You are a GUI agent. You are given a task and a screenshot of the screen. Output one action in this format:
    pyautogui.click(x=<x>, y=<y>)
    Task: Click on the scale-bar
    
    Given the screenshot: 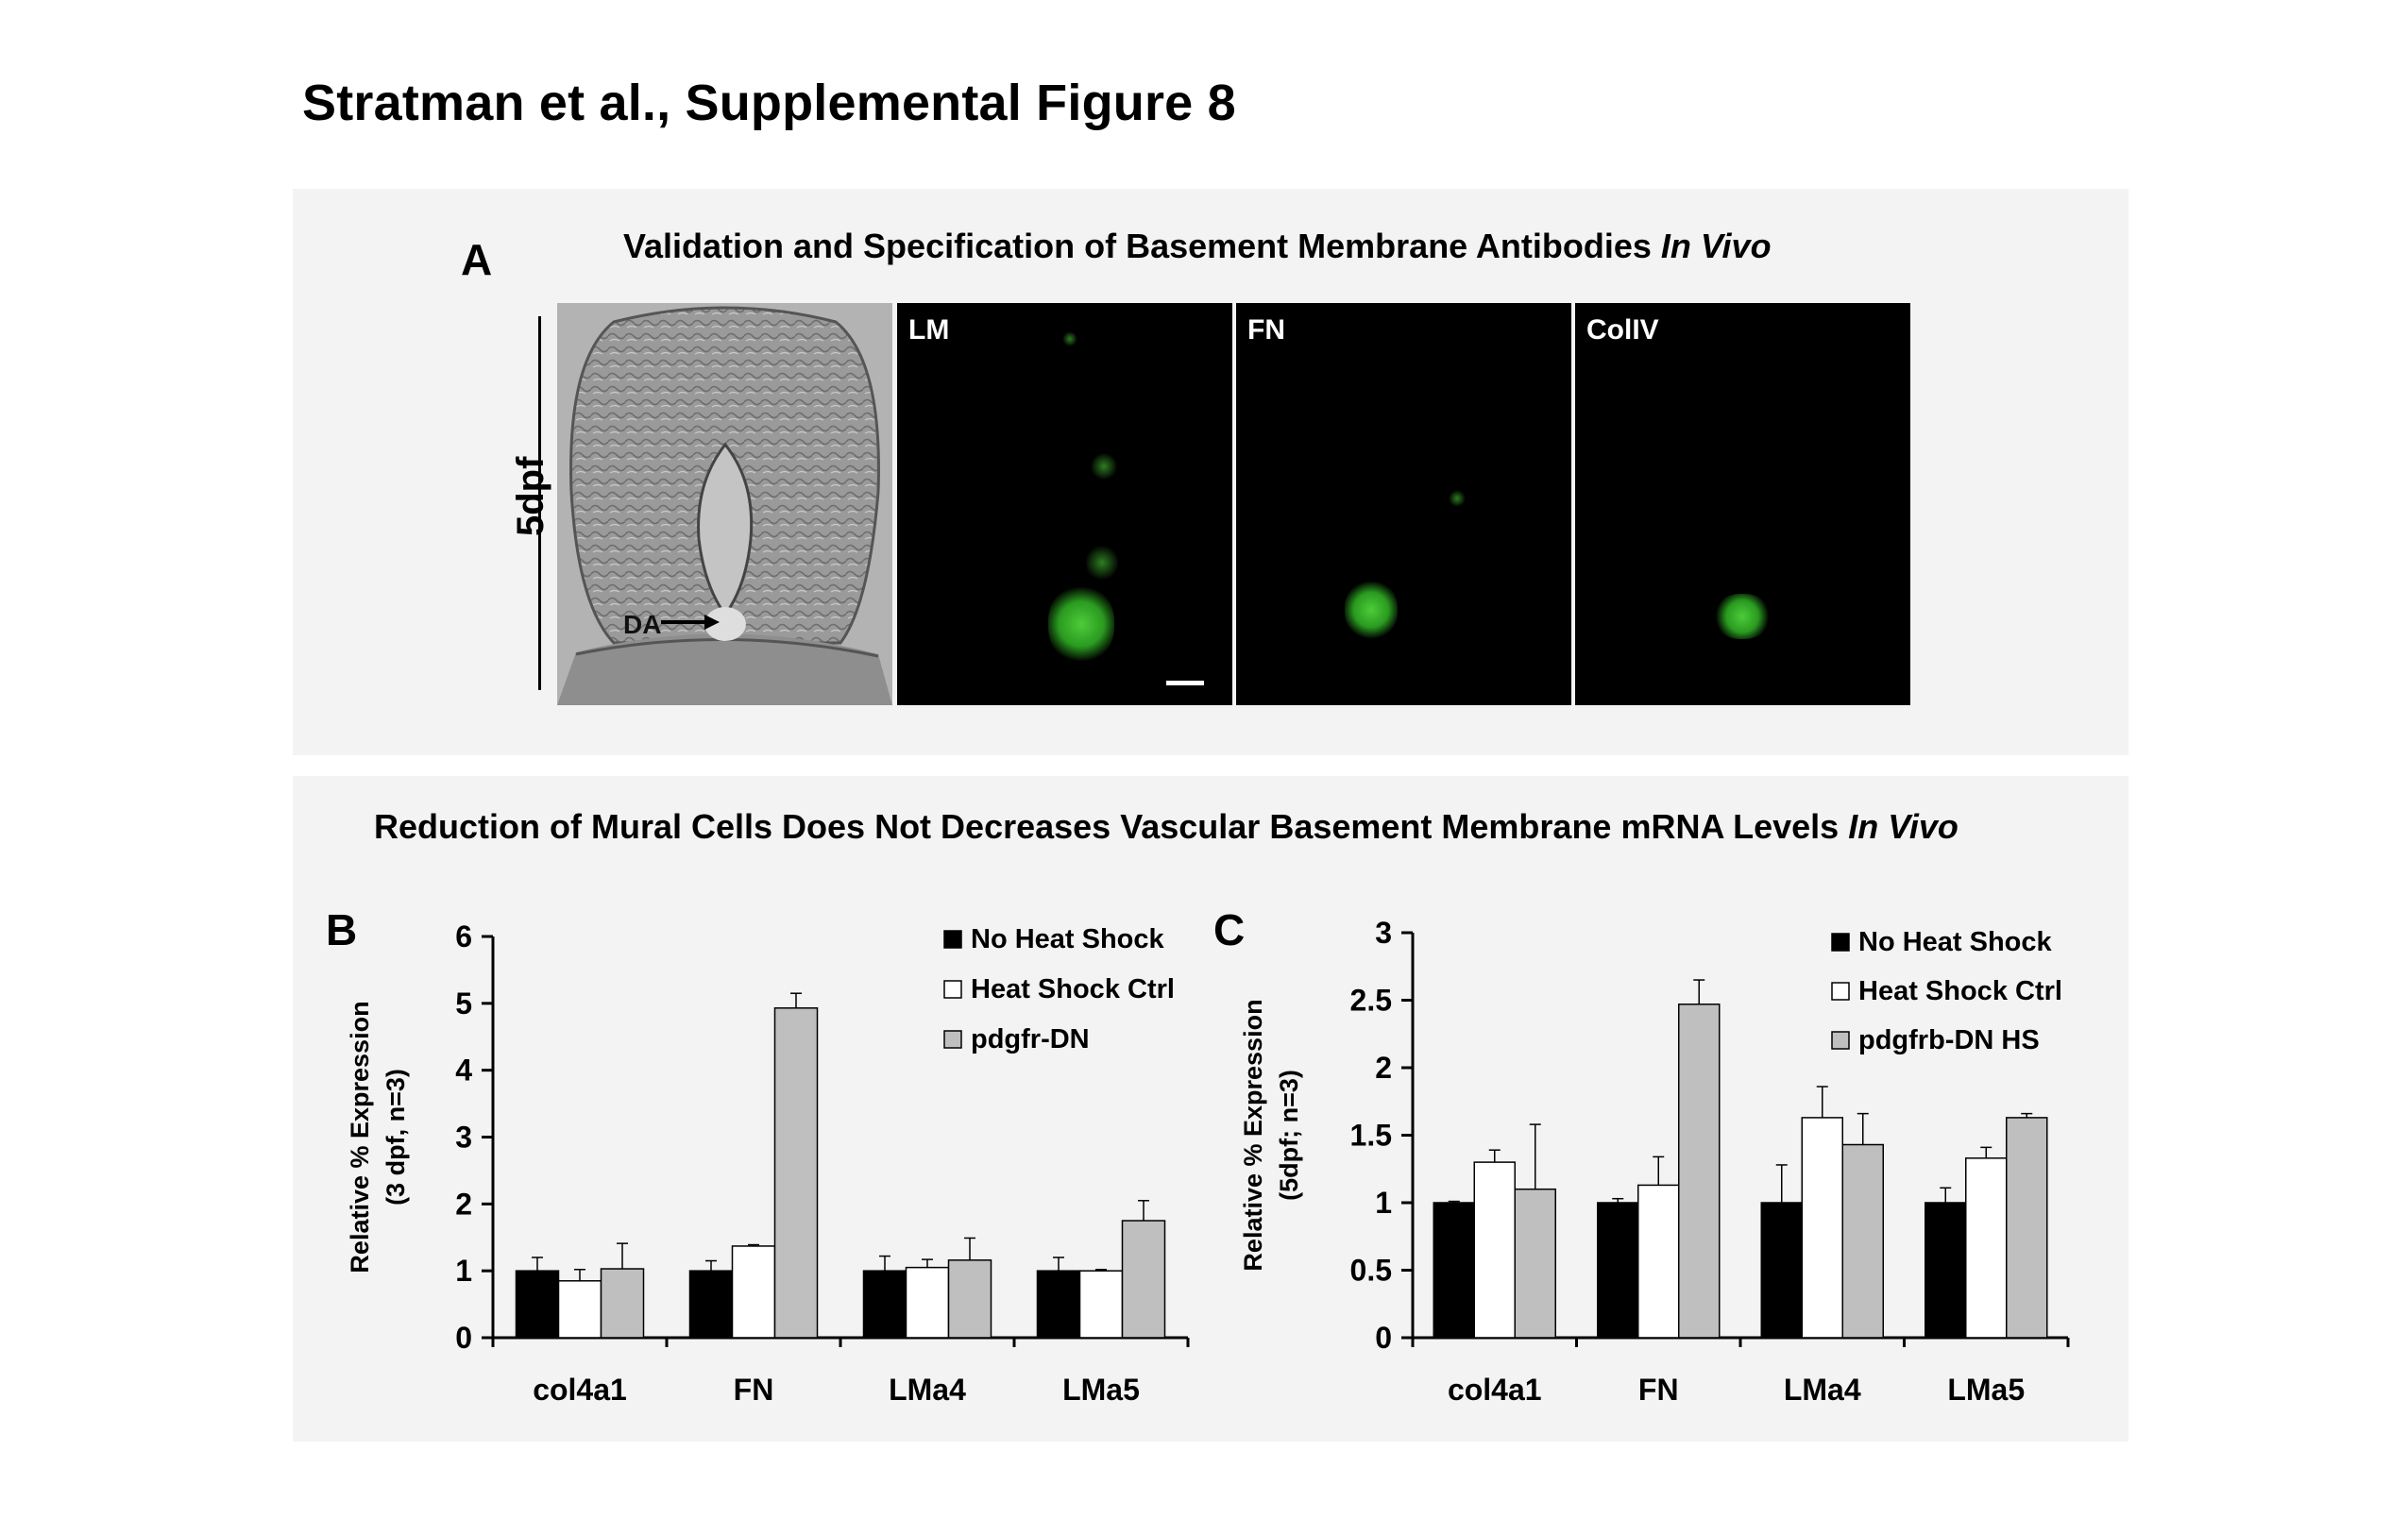 What is the action you would take?
    pyautogui.click(x=1185, y=683)
    